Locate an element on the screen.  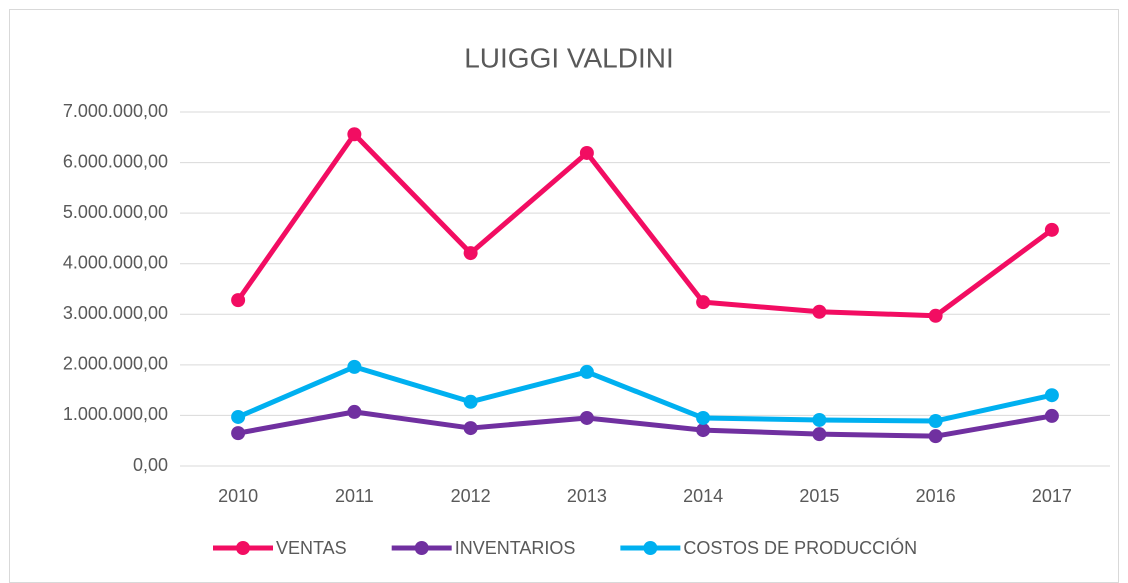
y-tick-label: 2.000.000,00 is located at coordinates (115, 364).